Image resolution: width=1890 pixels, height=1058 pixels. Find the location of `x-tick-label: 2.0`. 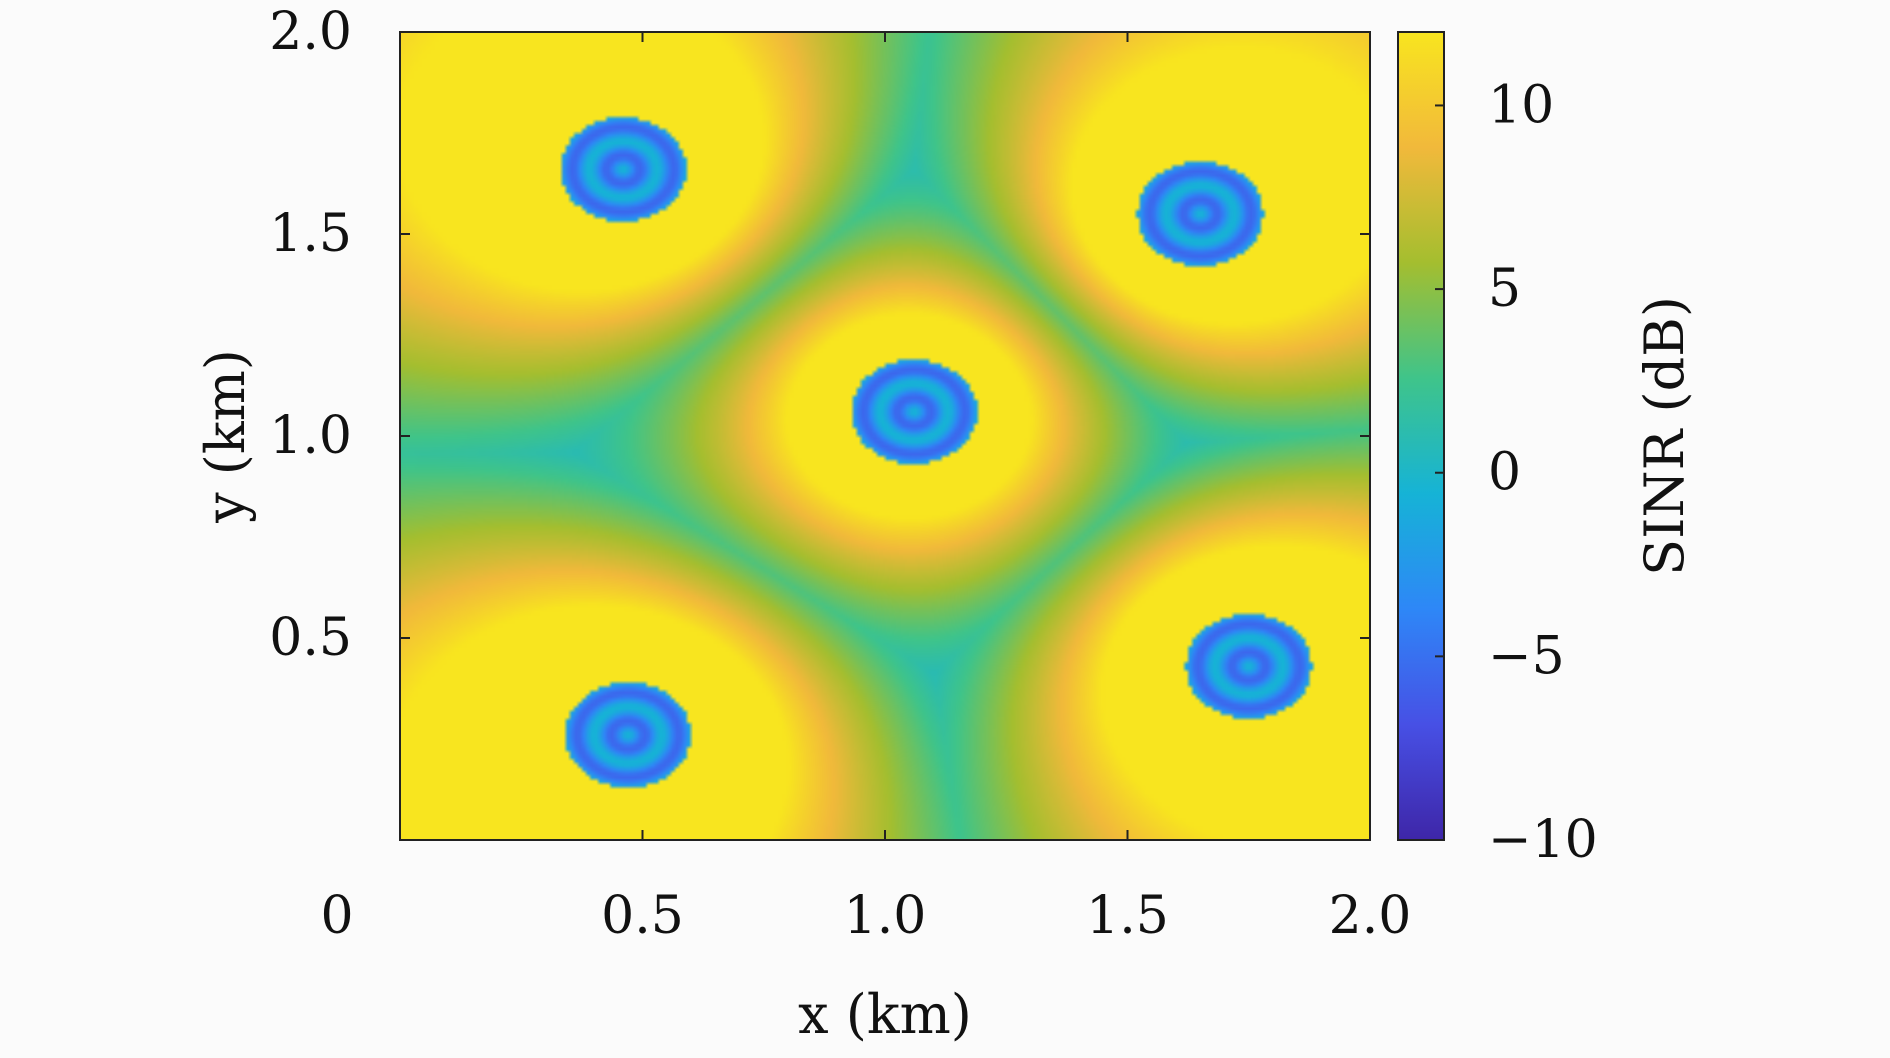

x-tick-label: 2.0 is located at coordinates (1370, 916).